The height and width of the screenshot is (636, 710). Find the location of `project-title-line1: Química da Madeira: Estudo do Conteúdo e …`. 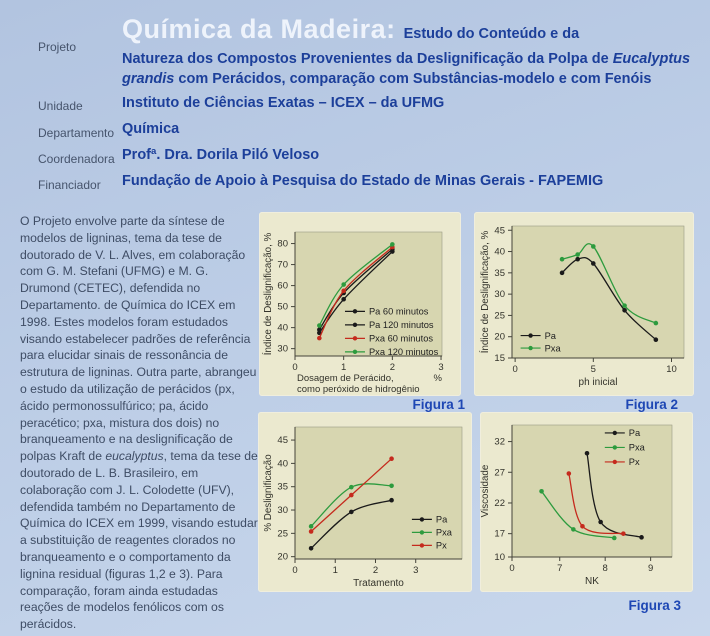

project-title-line1: Química da Madeira: Estudo do Conteúdo e … is located at coordinates (350, 29).